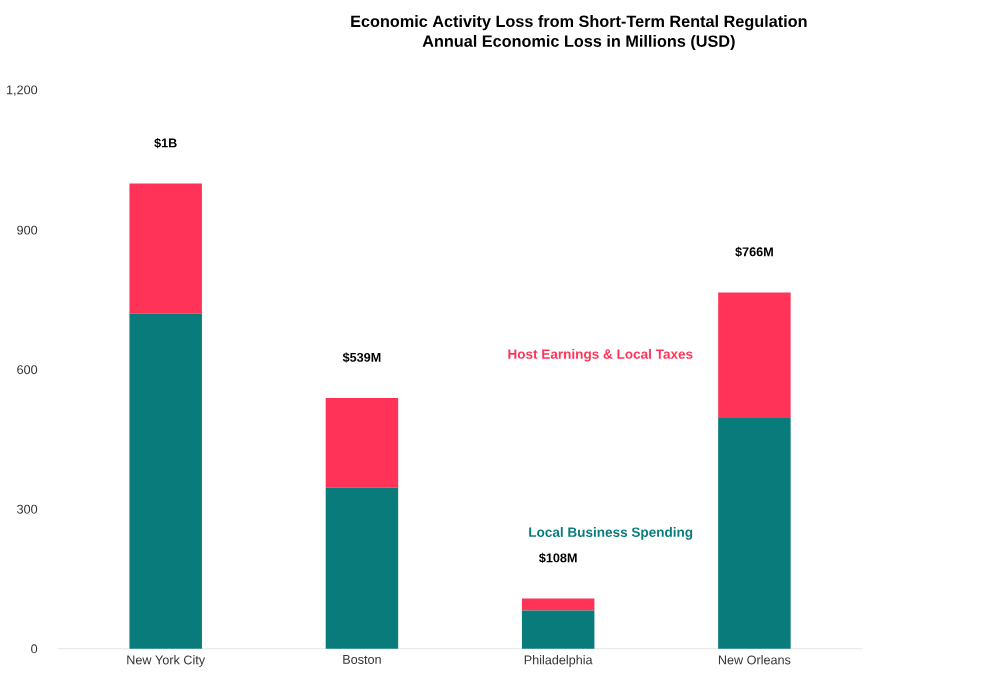  Describe the element at coordinates (579, 22) in the screenshot. I see `chart-title: Economic Activity Loss from Short-Term Rental Regulation` at that location.